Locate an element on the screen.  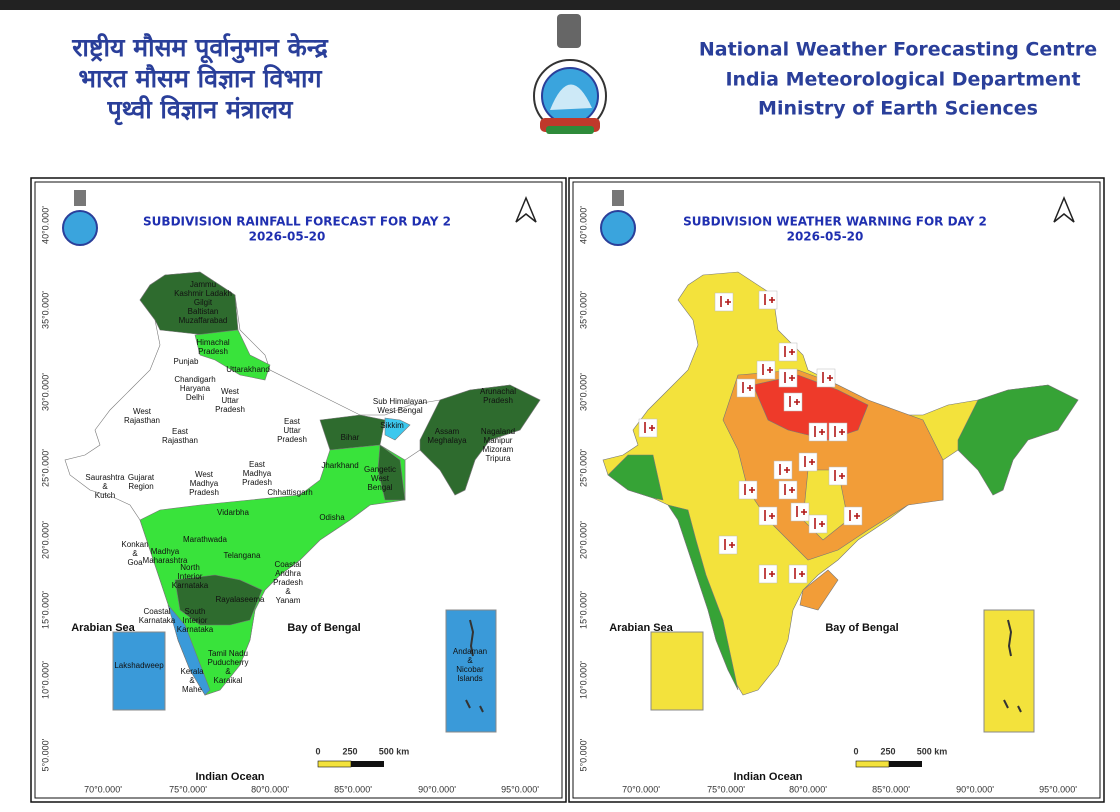
region-label: Rajasthan is located at coordinates (180, 440).